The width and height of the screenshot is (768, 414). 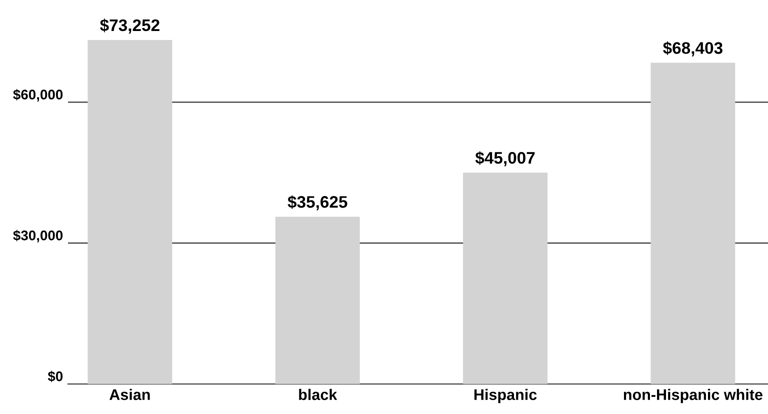 I want to click on data-label: $73,252, so click(x=130, y=26).